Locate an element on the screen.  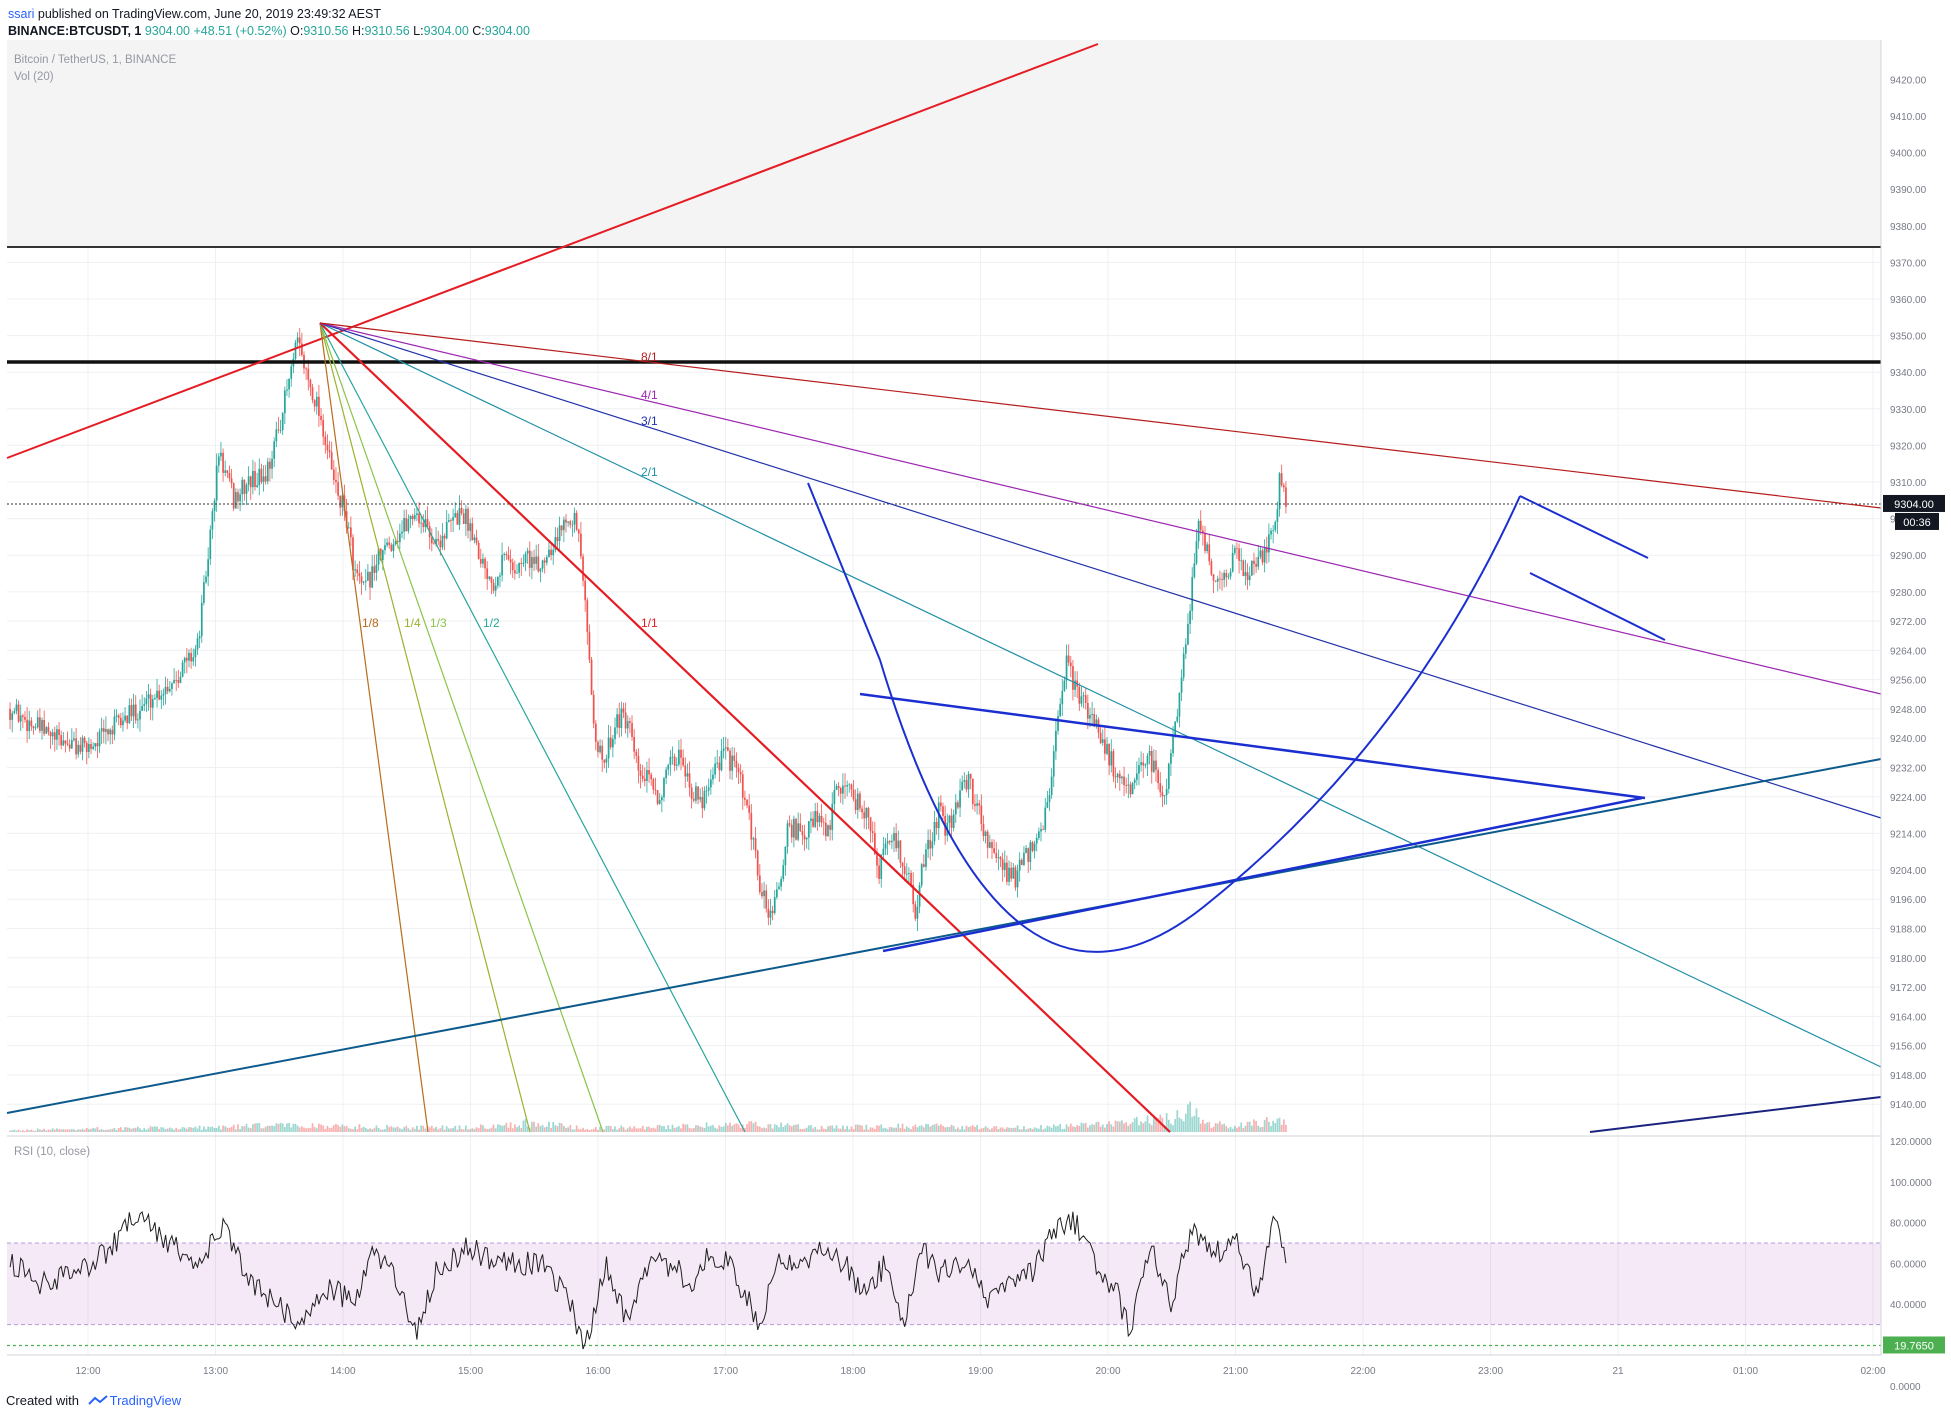
price-tag: 9304.00 is located at coordinates (1914, 505).